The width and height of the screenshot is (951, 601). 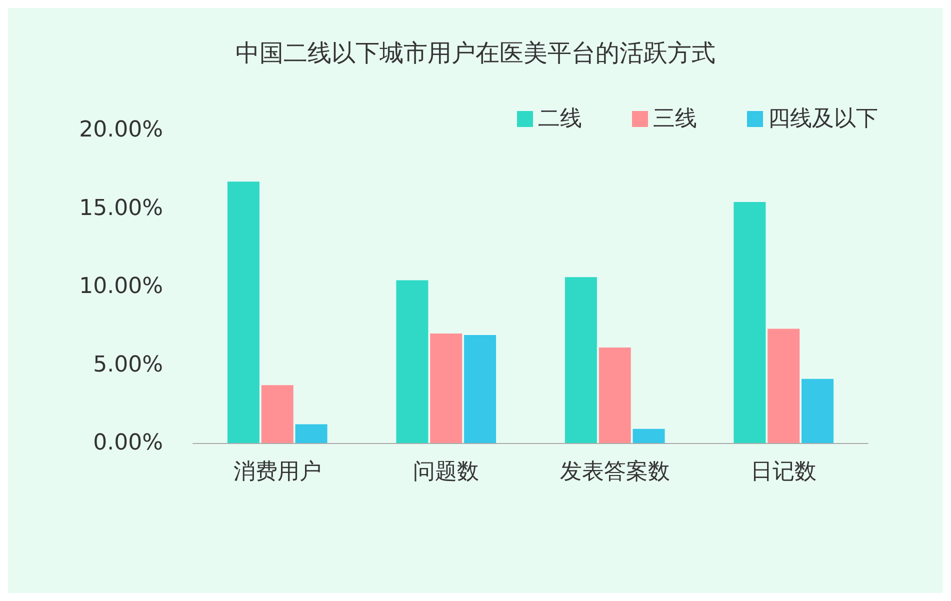 What do you see at coordinates (476, 53) in the screenshot?
I see `chart-title: 中国二线以下城市用户在医美平台的活跃方式` at bounding box center [476, 53].